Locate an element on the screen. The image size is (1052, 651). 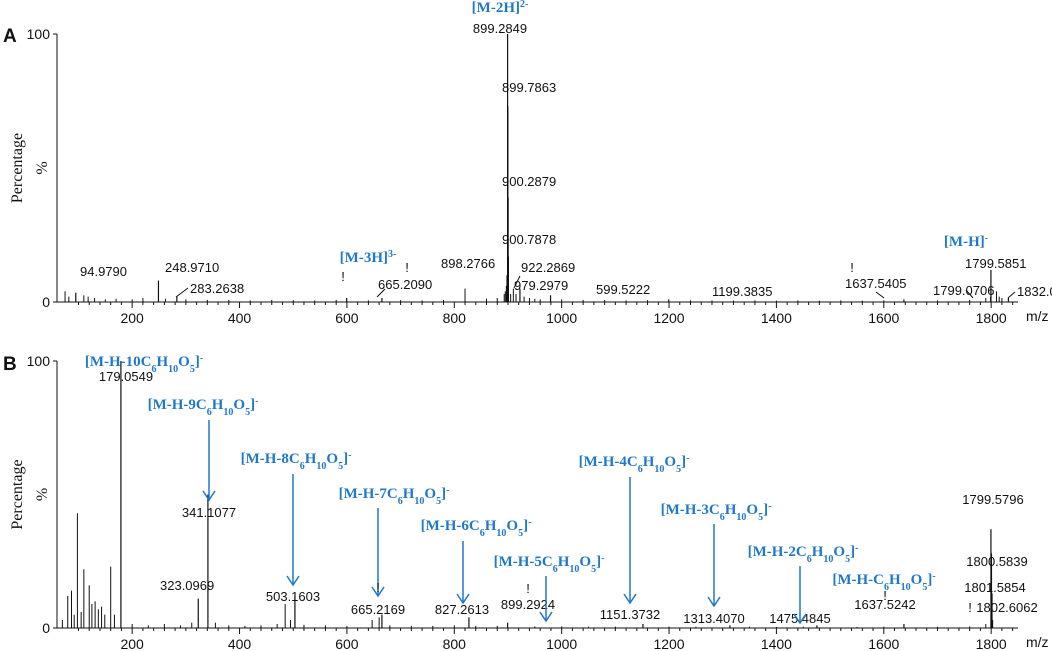
peak-label: 922.2869 is located at coordinates (548, 267).